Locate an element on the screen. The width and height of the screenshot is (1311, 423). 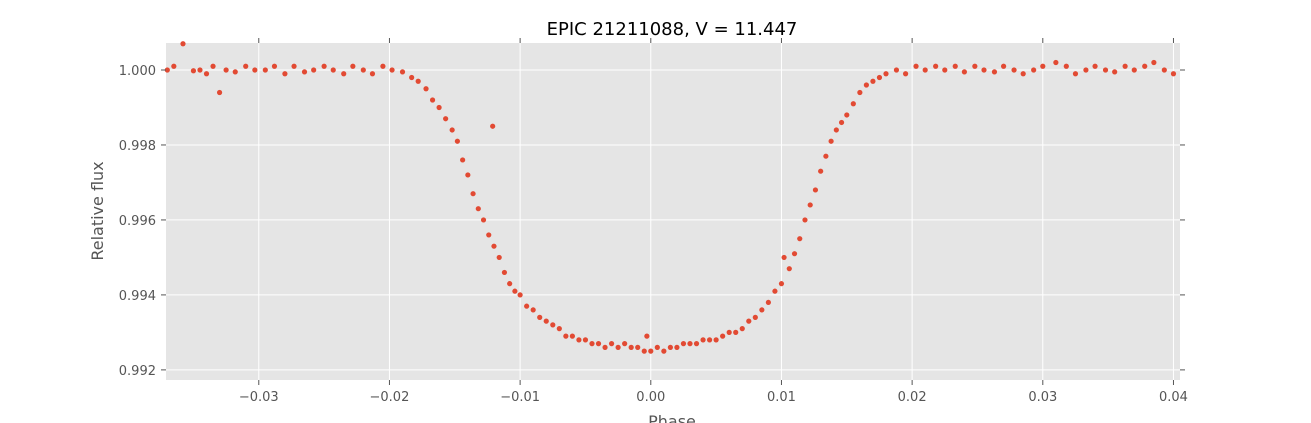
y-tick-label: 0.998 is located at coordinates (137, 146).